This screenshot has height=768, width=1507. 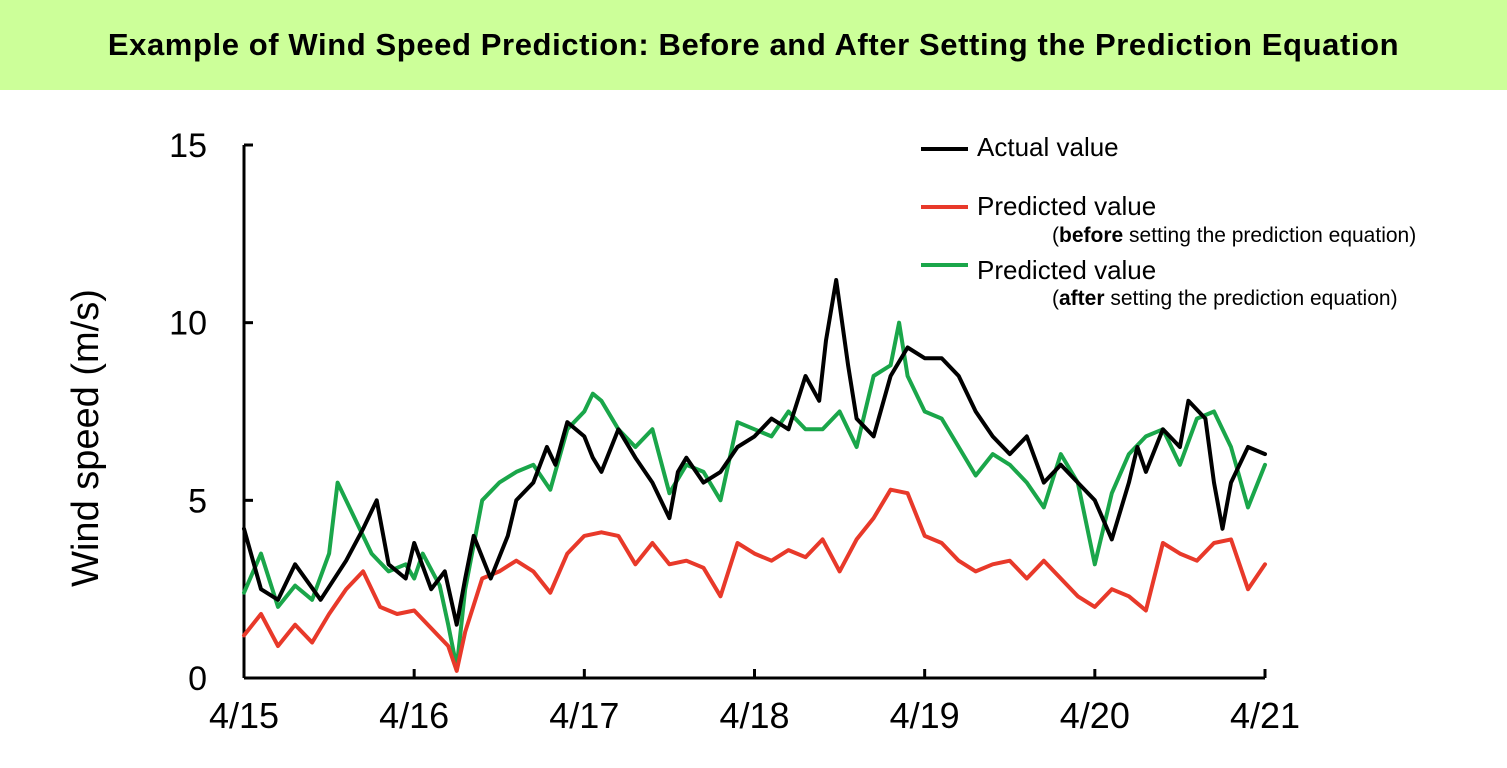 What do you see at coordinates (1265, 715) in the screenshot?
I see `x-tick-label: 4/21` at bounding box center [1265, 715].